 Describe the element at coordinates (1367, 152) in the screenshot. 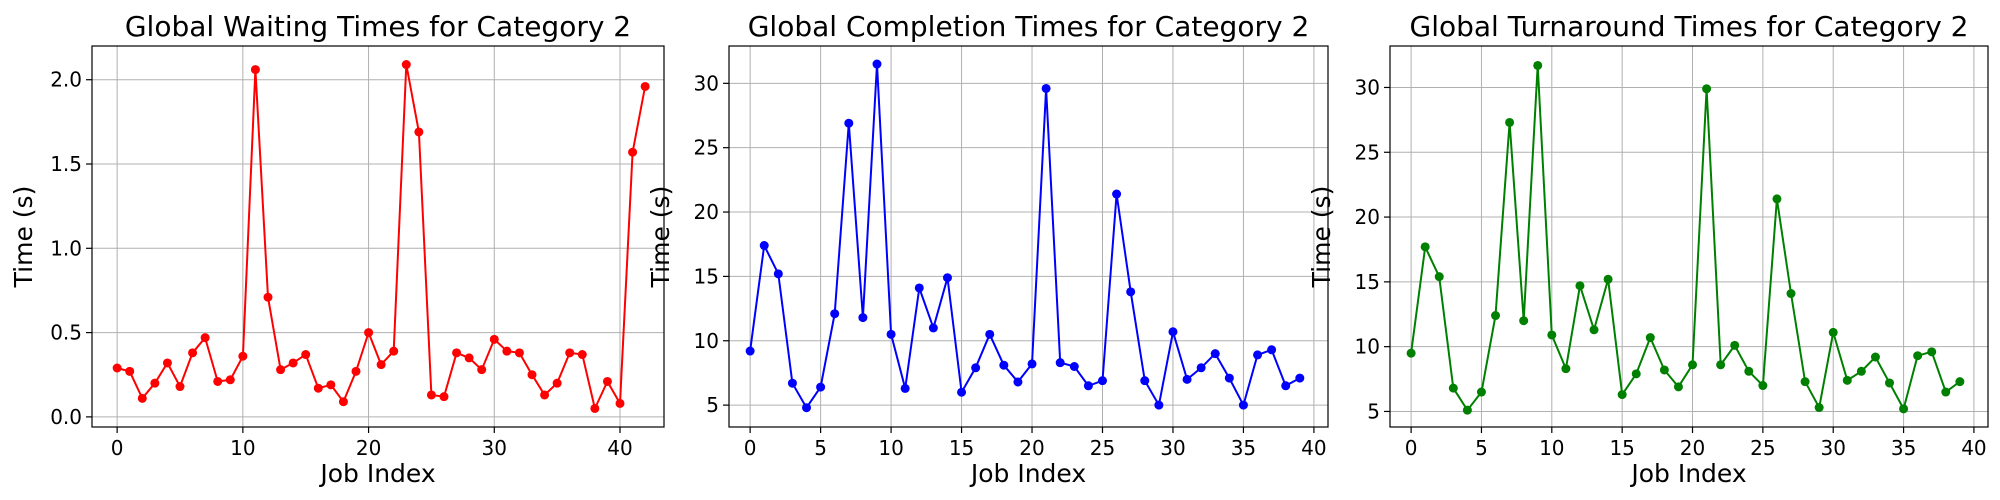

I see `y-tick-label: 25` at that location.